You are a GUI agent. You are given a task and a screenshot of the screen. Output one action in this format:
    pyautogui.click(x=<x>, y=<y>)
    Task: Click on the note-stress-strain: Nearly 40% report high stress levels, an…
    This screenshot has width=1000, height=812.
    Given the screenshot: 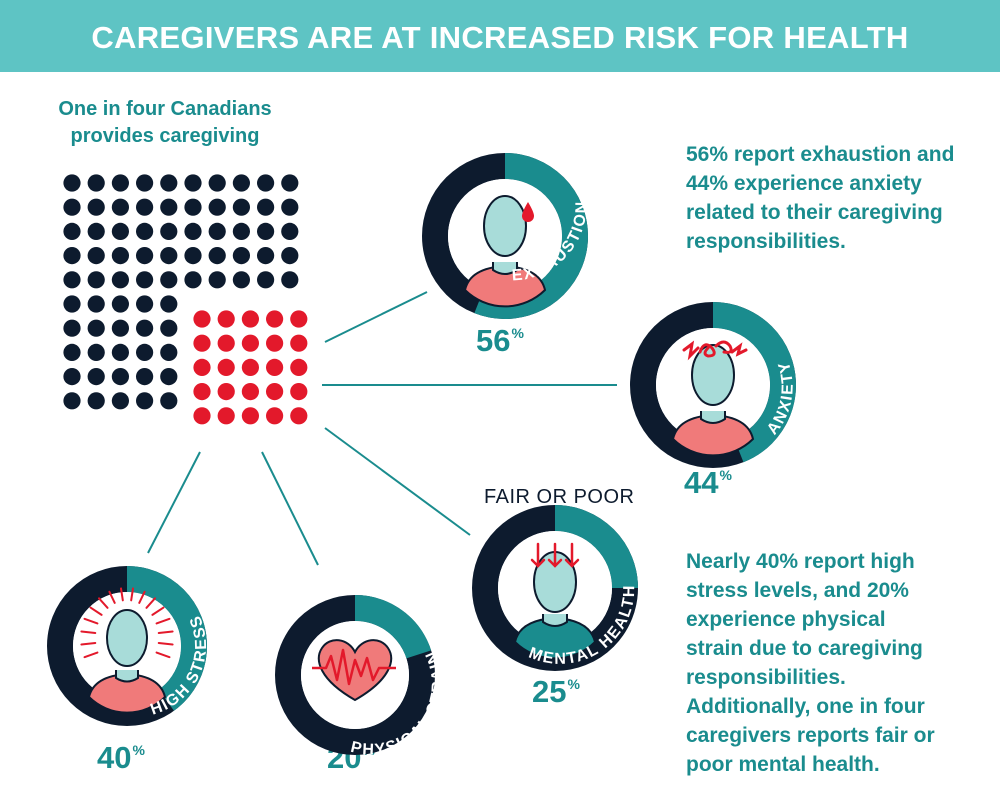 What is the action you would take?
    pyautogui.click(x=836, y=663)
    